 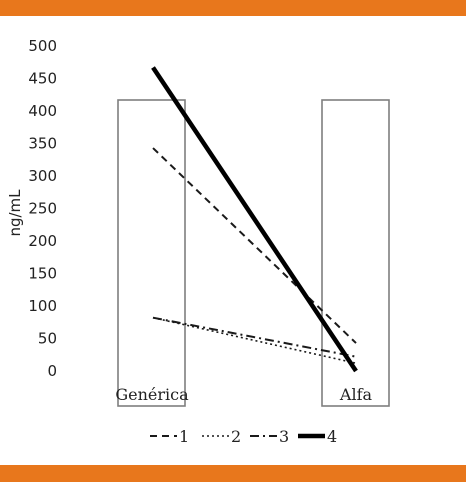 I want to click on bottom-orange-band, so click(x=233, y=473).